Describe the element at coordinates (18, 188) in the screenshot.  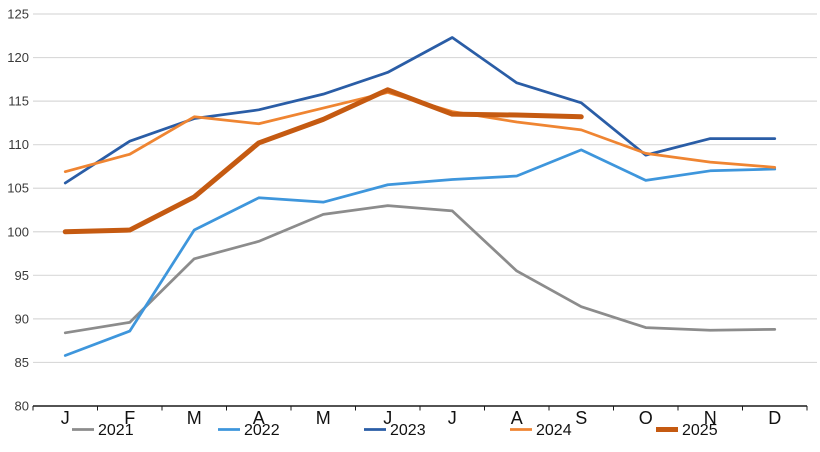
I see `y-axis-tick-label: 105` at that location.